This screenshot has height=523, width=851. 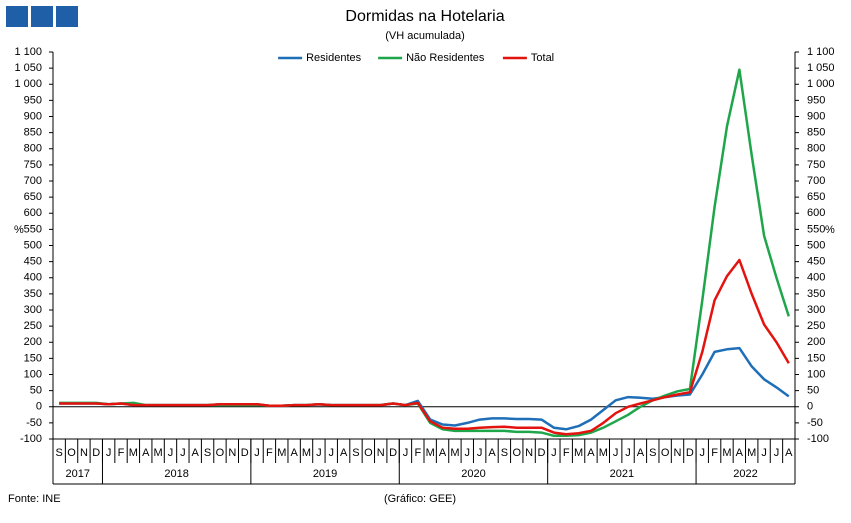 What do you see at coordinates (816, 213) in the screenshot?
I see `y2-tick-label: 600` at bounding box center [816, 213].